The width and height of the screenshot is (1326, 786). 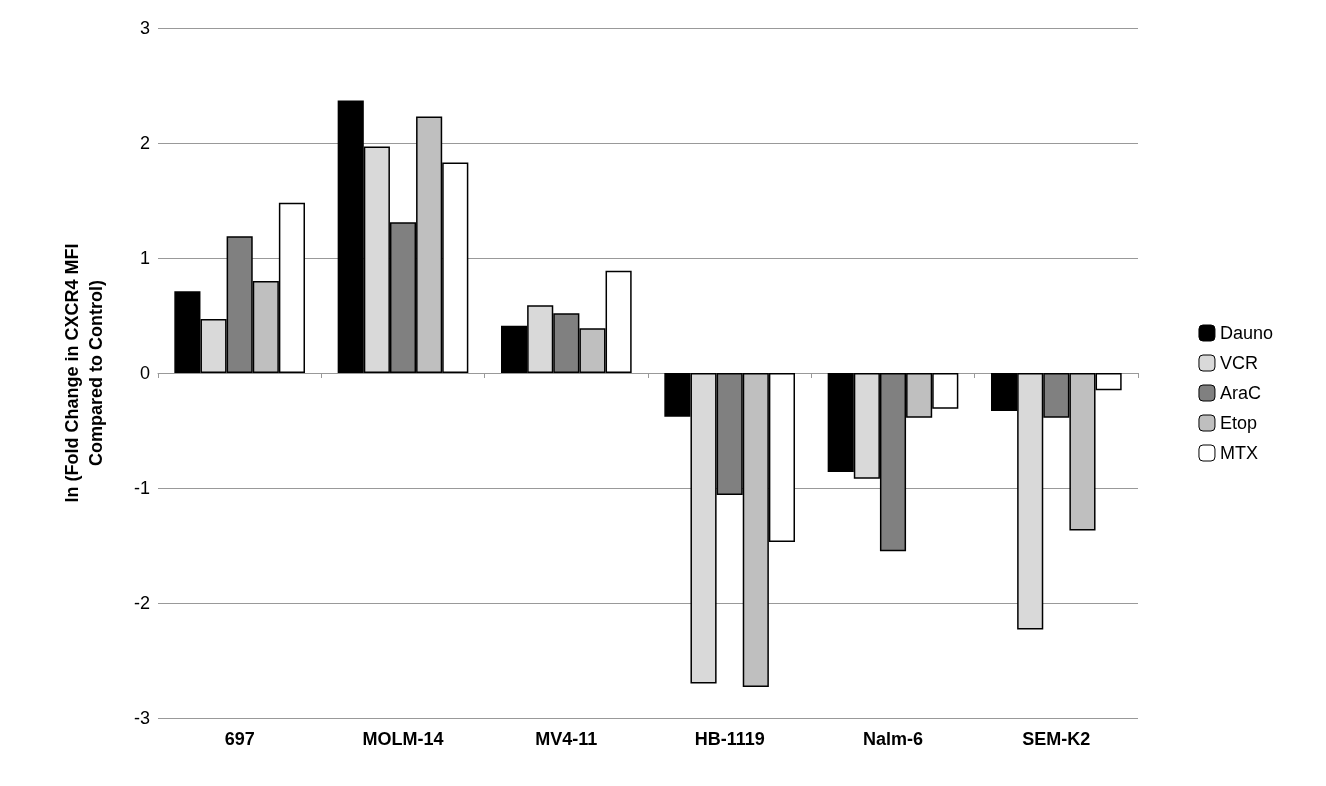 What do you see at coordinates (1056, 739) in the screenshot?
I see `x-tick-label: SEM-K2` at bounding box center [1056, 739].